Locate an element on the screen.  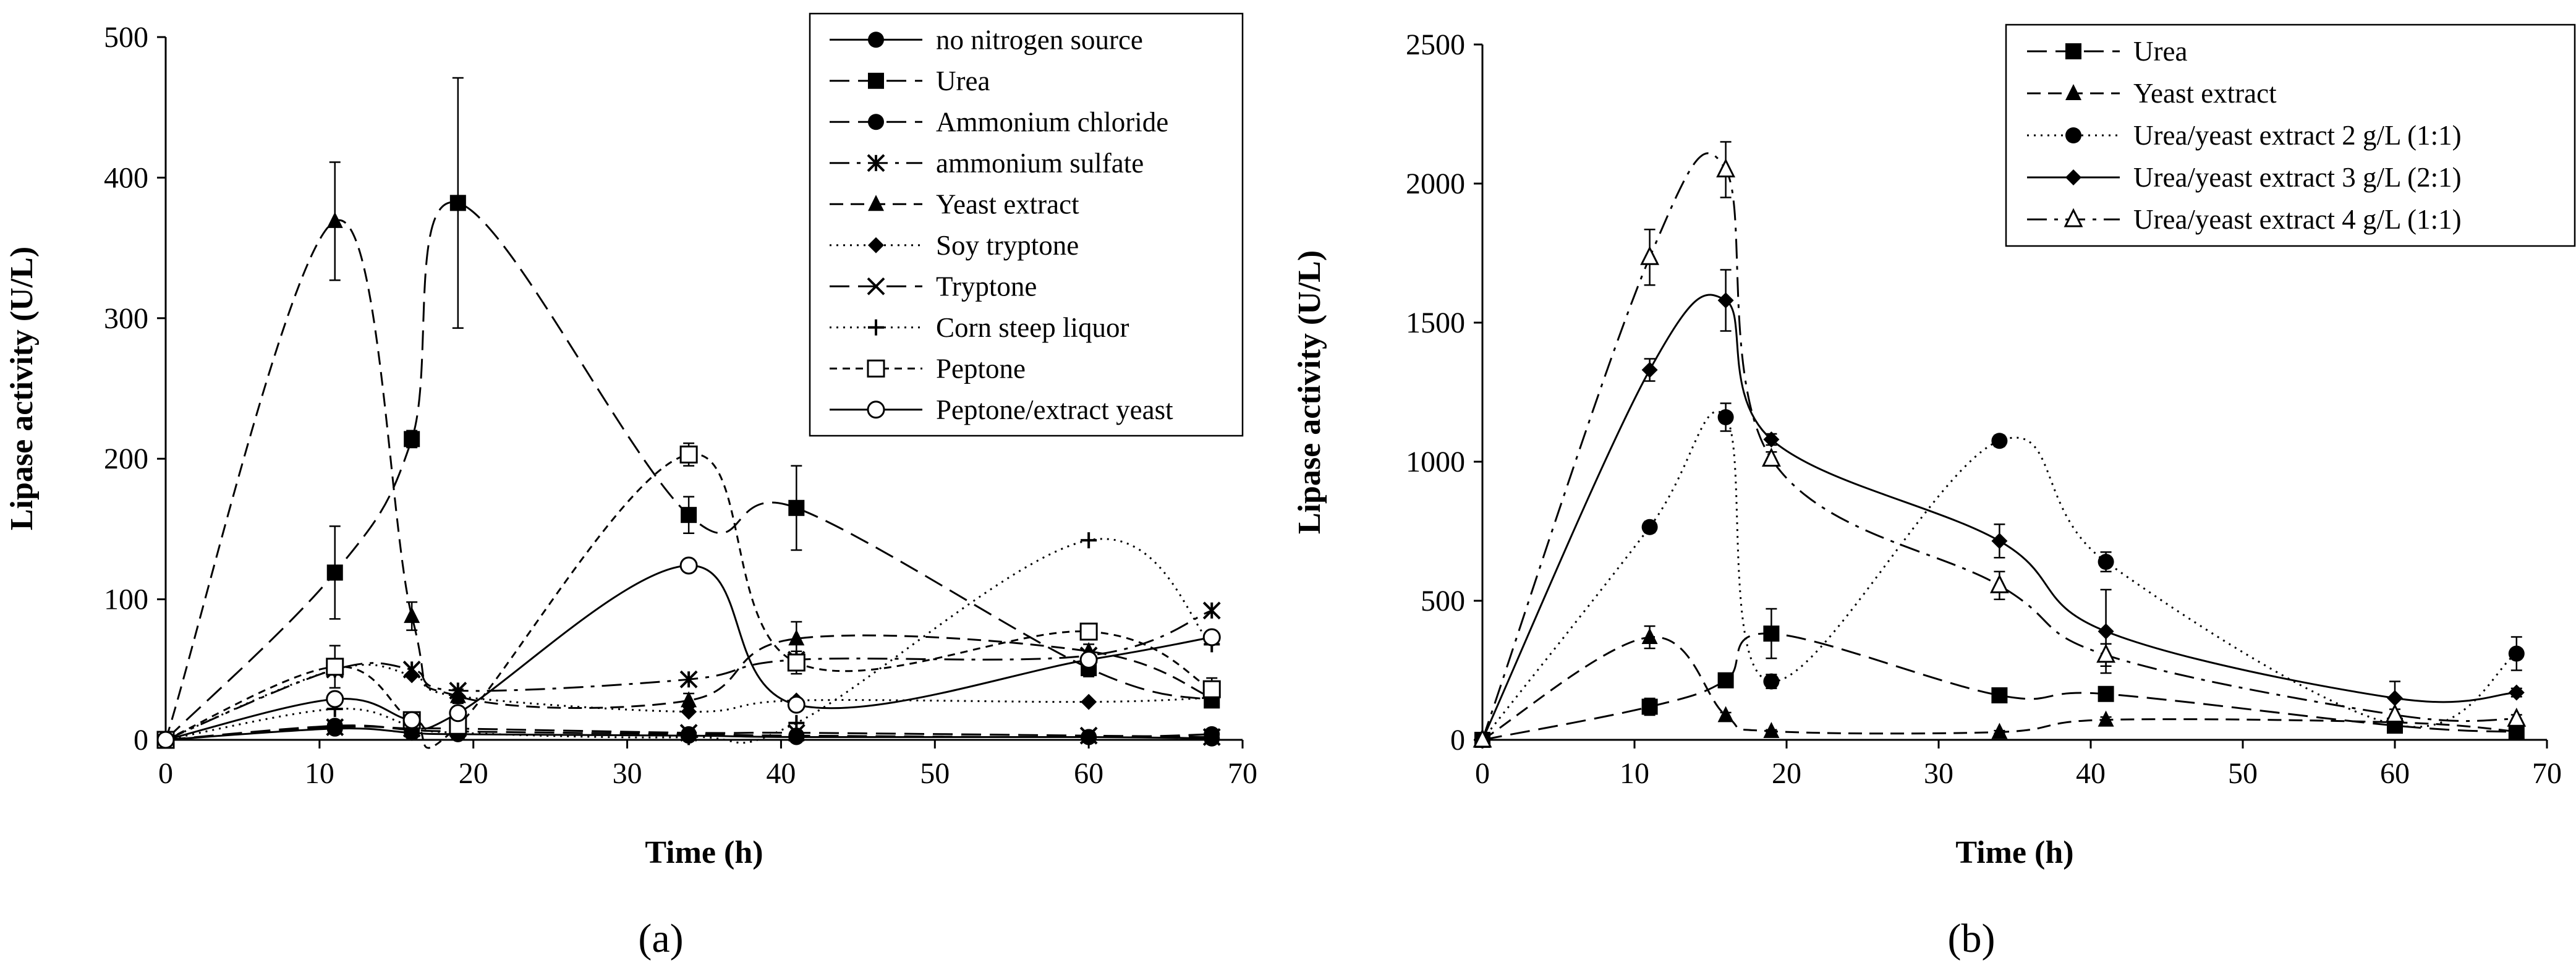
x-tick-label: 40 is located at coordinates (2091, 773).